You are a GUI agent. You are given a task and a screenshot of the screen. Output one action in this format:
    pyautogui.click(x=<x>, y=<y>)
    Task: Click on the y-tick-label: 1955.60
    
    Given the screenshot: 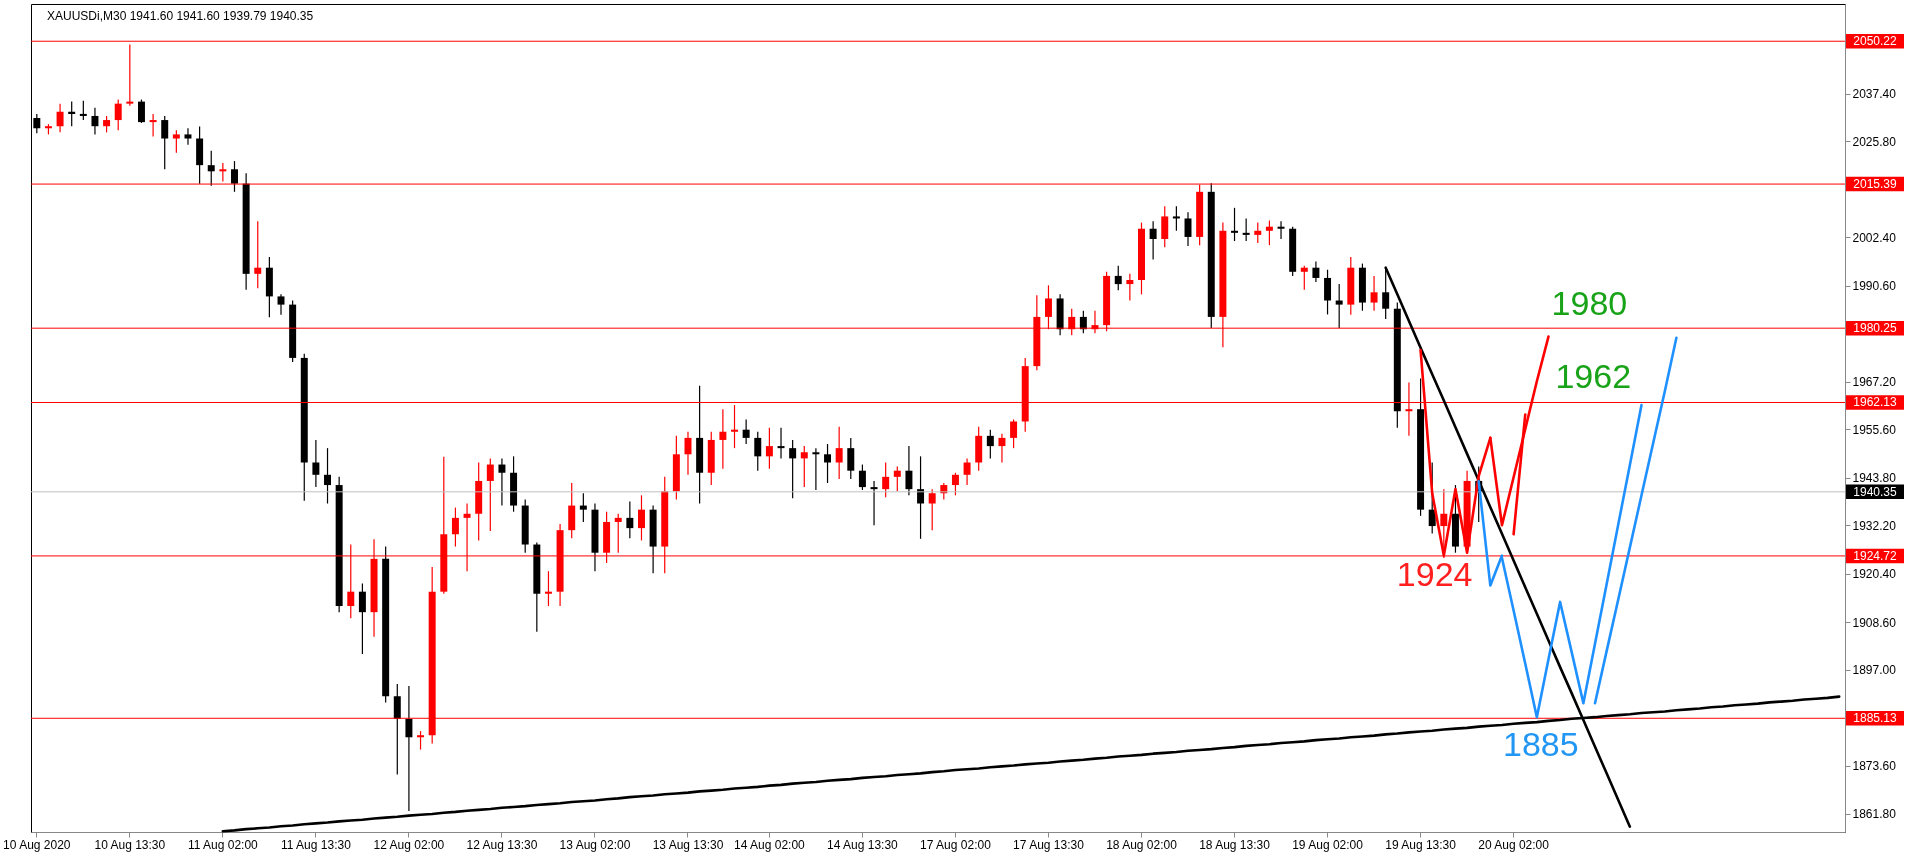 What is the action you would take?
    pyautogui.click(x=1874, y=429)
    